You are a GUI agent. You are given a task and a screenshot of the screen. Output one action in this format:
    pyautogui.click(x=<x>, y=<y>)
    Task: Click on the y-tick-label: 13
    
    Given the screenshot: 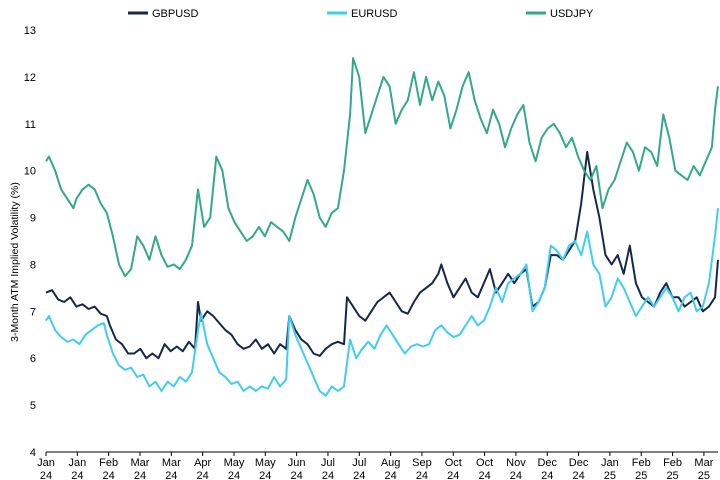 What is the action you would take?
    pyautogui.click(x=30, y=31)
    